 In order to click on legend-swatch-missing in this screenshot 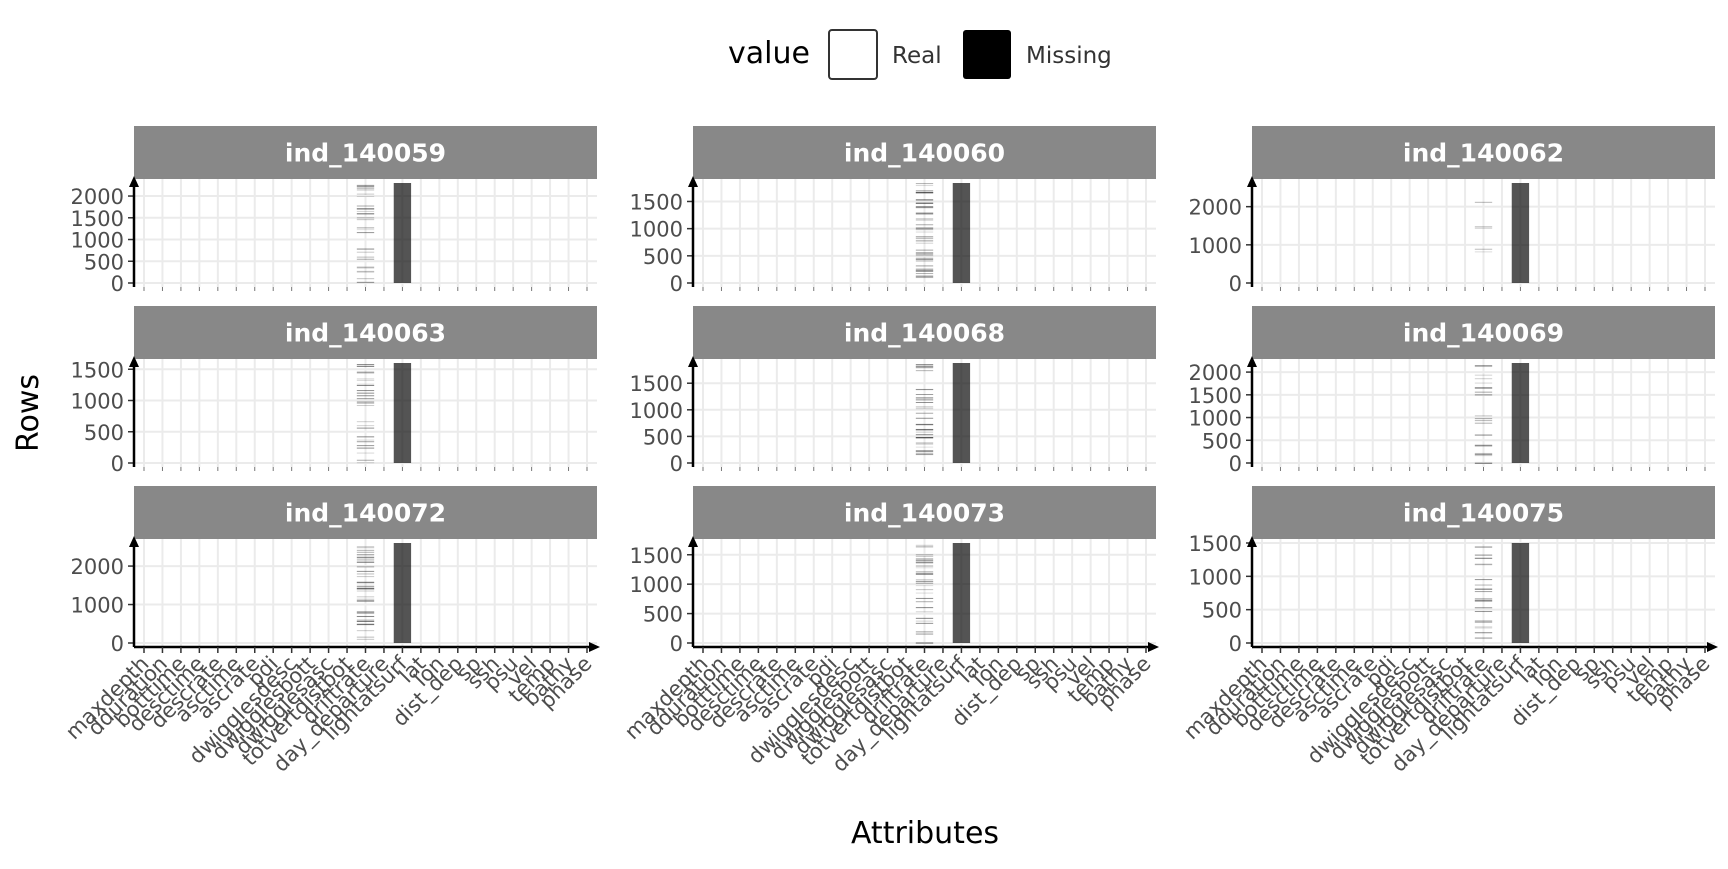, I will do `click(987, 54)`.